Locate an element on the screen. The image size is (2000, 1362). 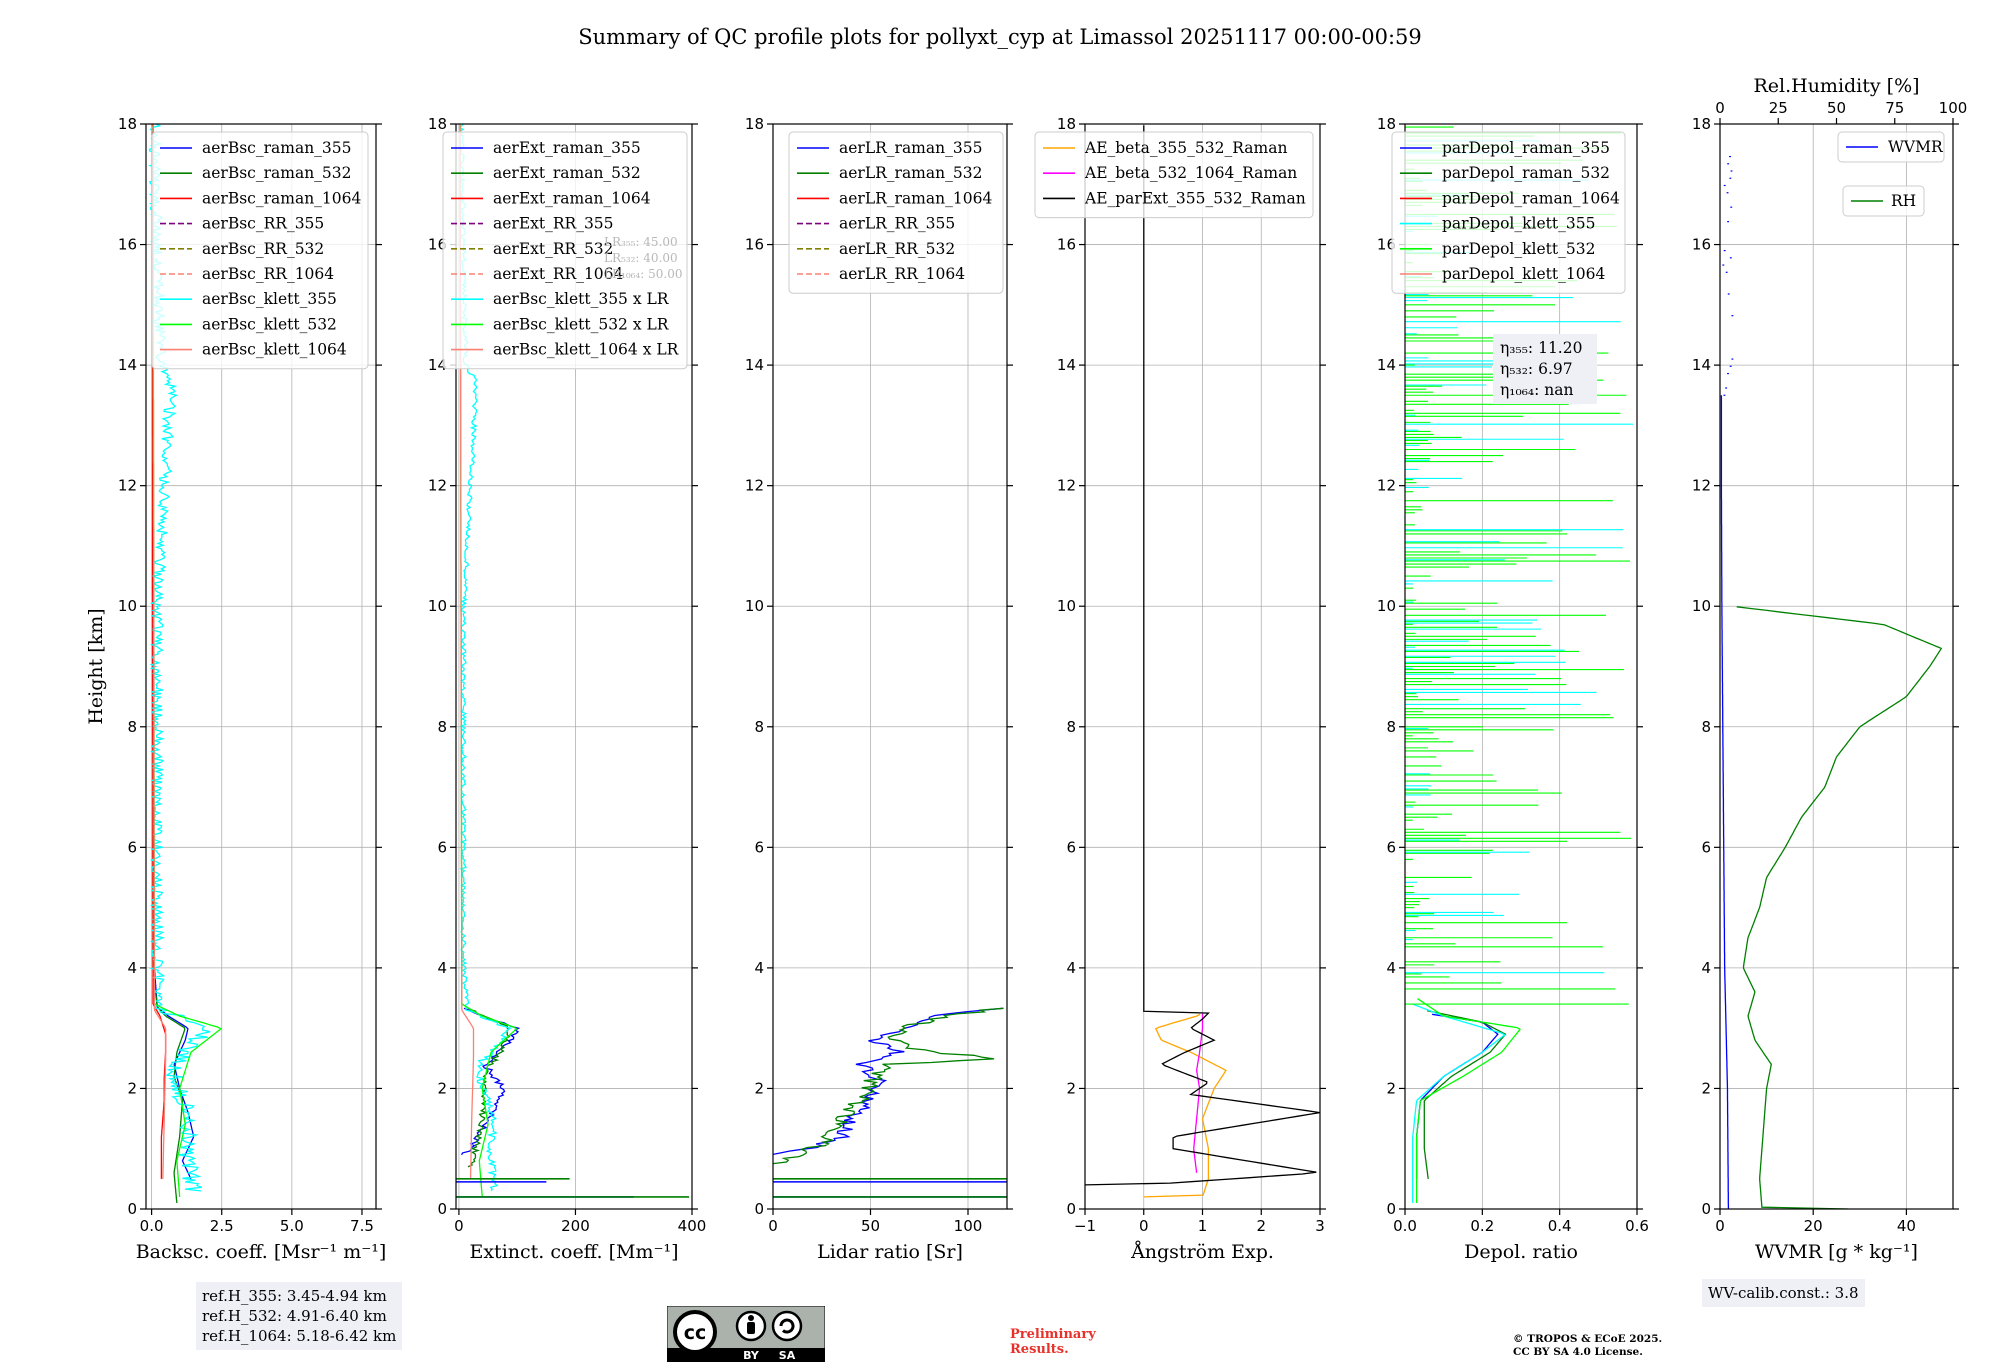
axes-frame-wv is located at coordinates (1836, 666).